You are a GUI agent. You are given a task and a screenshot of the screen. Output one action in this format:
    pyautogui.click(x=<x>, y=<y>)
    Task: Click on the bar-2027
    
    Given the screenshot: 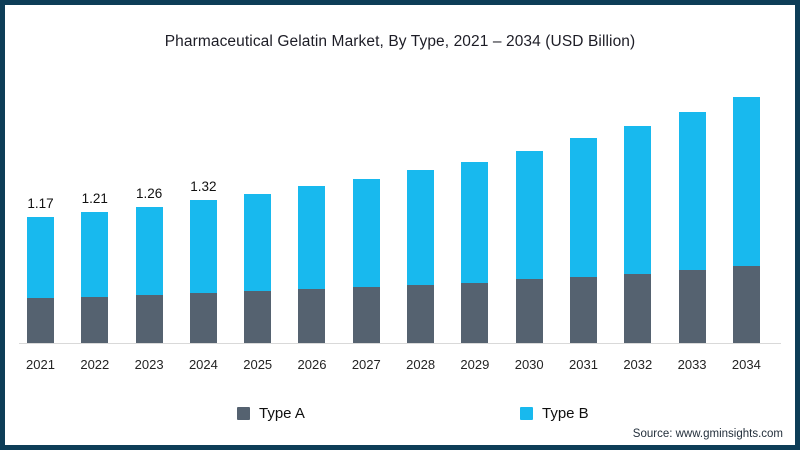 What is the action you would take?
    pyautogui.click(x=366, y=260)
    